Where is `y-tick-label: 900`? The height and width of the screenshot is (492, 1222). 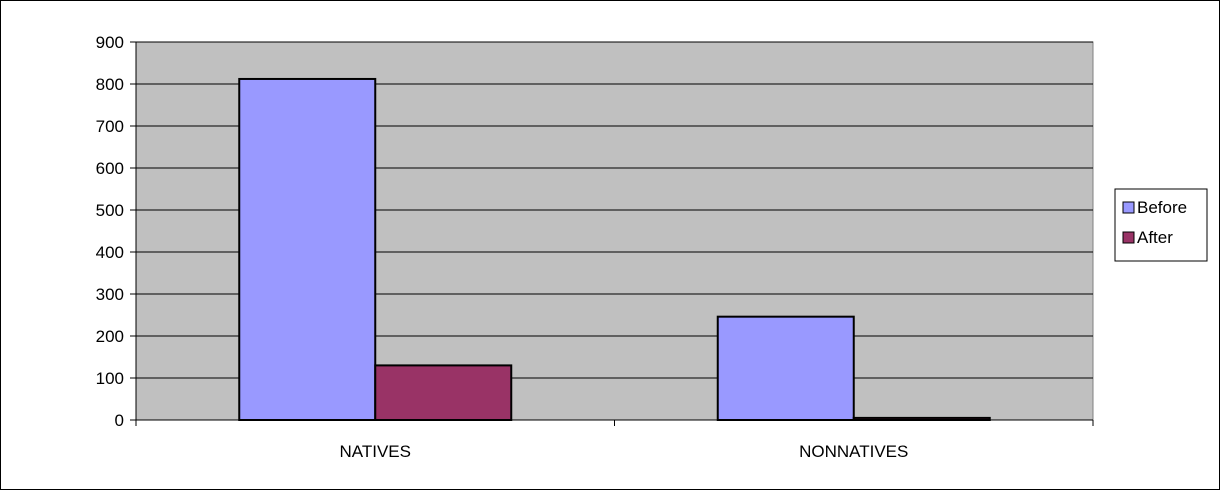
y-tick-label: 900 is located at coordinates (110, 42).